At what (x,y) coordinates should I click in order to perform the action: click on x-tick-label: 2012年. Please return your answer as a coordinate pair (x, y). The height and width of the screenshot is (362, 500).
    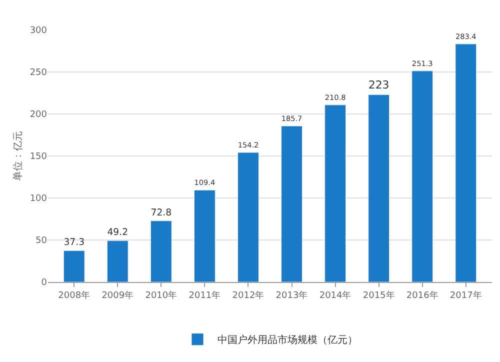
    Looking at the image, I should click on (248, 295).